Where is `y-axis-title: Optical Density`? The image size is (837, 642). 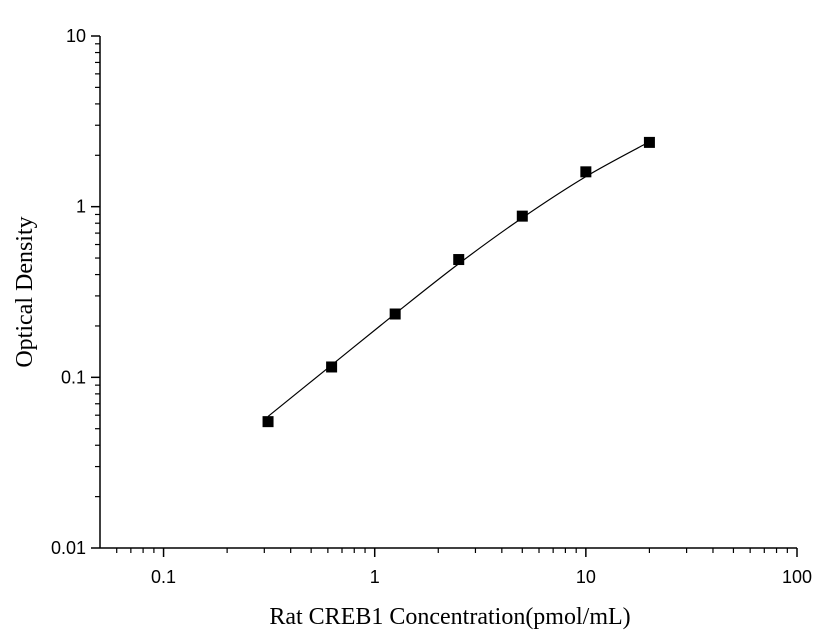
y-axis-title: Optical Density is located at coordinates (25, 291).